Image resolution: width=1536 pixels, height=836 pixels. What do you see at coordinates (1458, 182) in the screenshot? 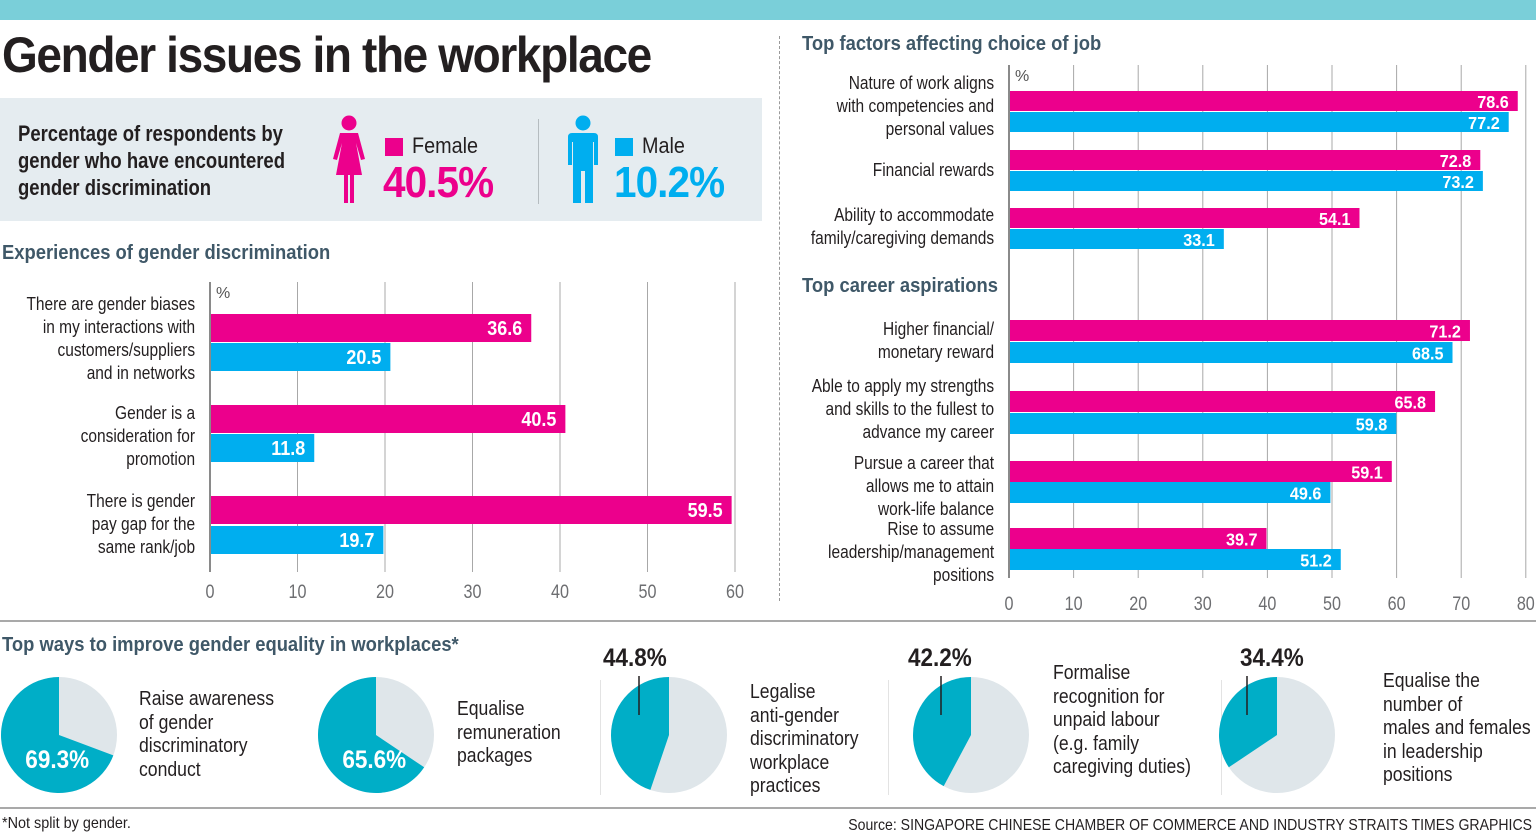
I see `bar-value-label: 73.2` at bounding box center [1458, 182].